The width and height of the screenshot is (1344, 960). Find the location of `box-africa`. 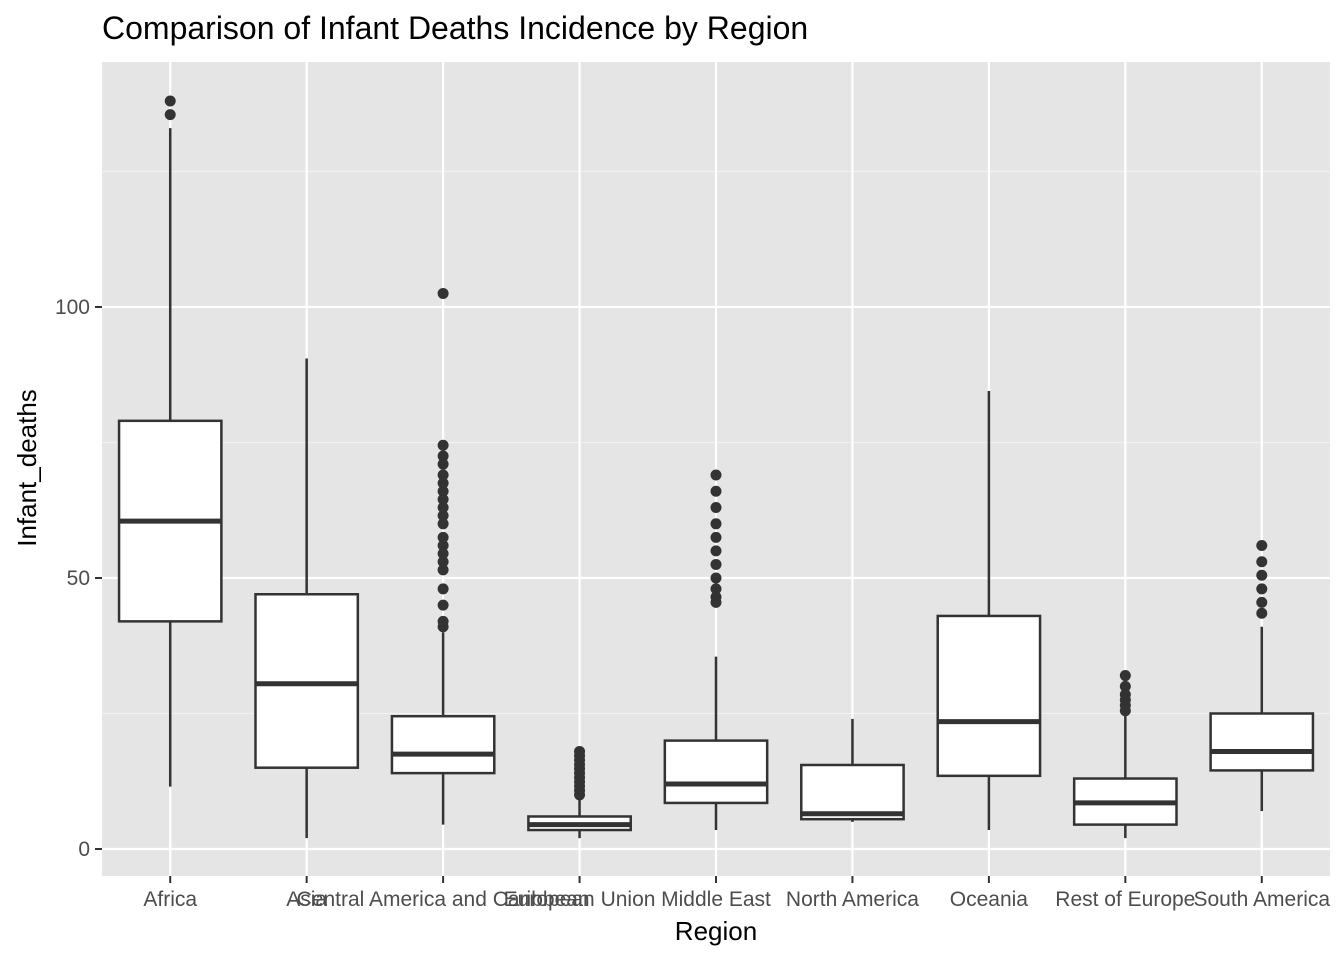

box-africa is located at coordinates (170, 441).